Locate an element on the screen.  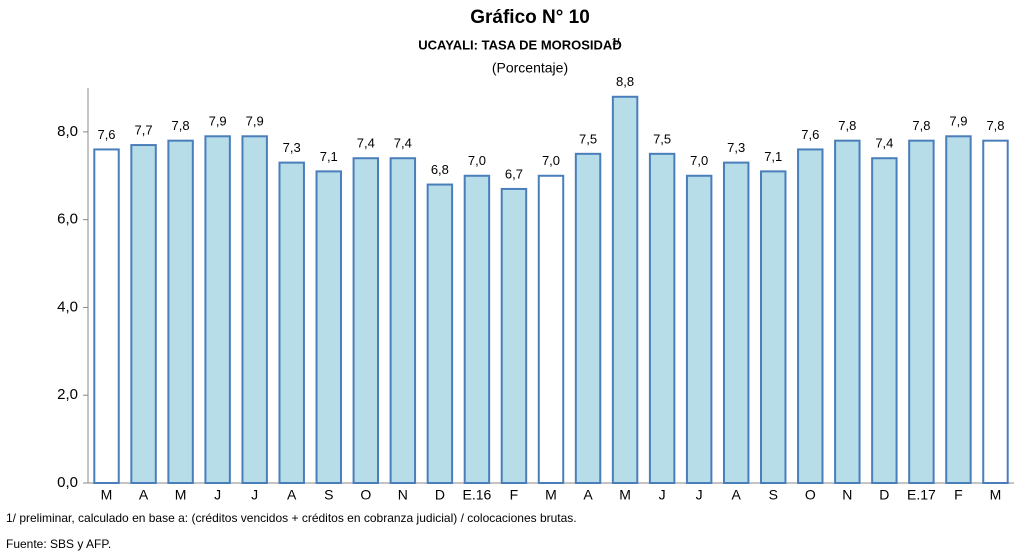
value-label: 6,8 is located at coordinates (440, 169).